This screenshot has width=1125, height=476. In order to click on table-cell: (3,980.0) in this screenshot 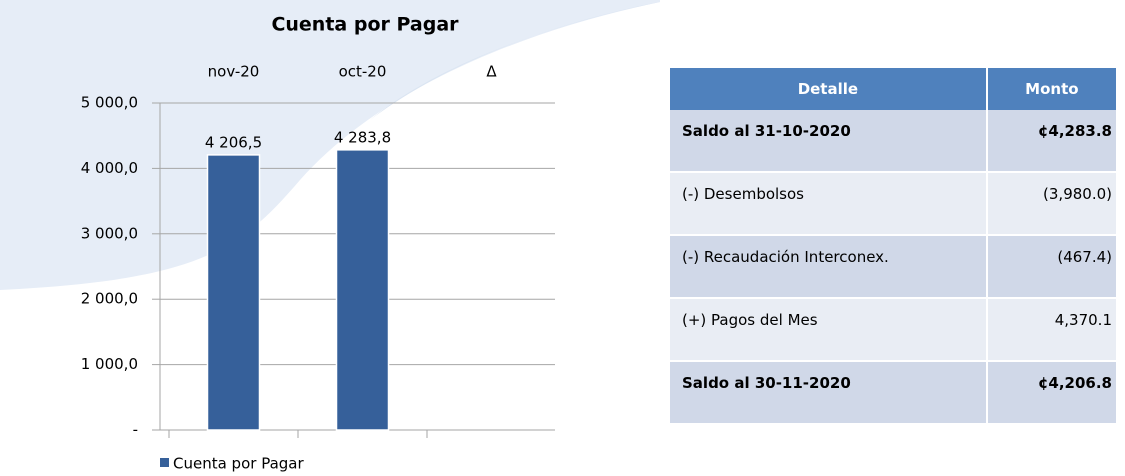, I will do `click(1052, 204)`.